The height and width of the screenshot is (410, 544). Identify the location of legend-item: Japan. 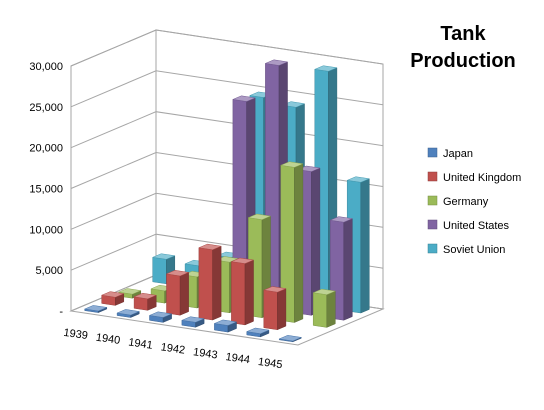
(450, 153).